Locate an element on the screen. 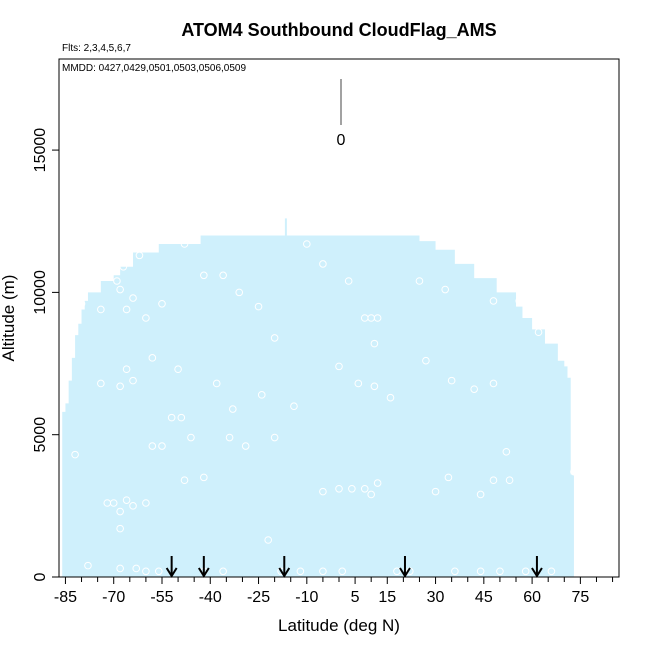 The height and width of the screenshot is (650, 650). x-tick-label: -40 is located at coordinates (210, 597).